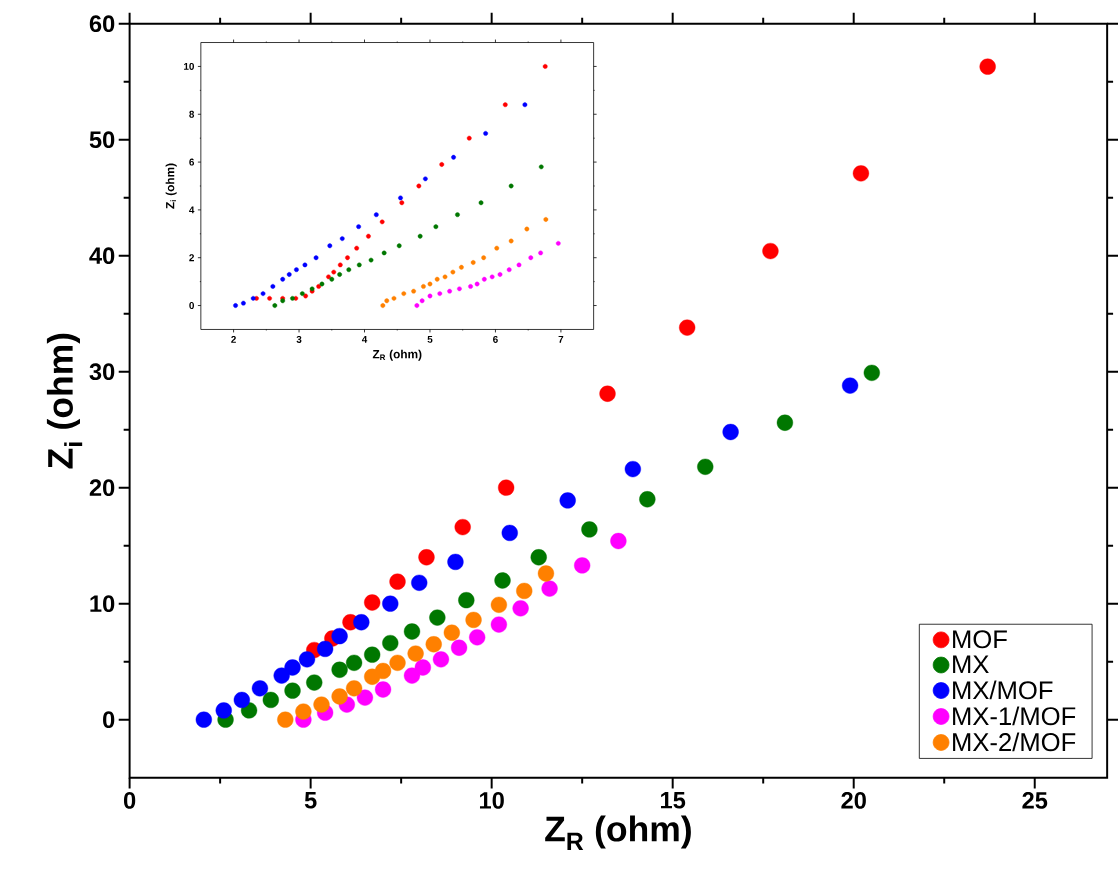 This screenshot has width=1119, height=888. What do you see at coordinates (561, 339) in the screenshot?
I see `x-tick-label: 7` at bounding box center [561, 339].